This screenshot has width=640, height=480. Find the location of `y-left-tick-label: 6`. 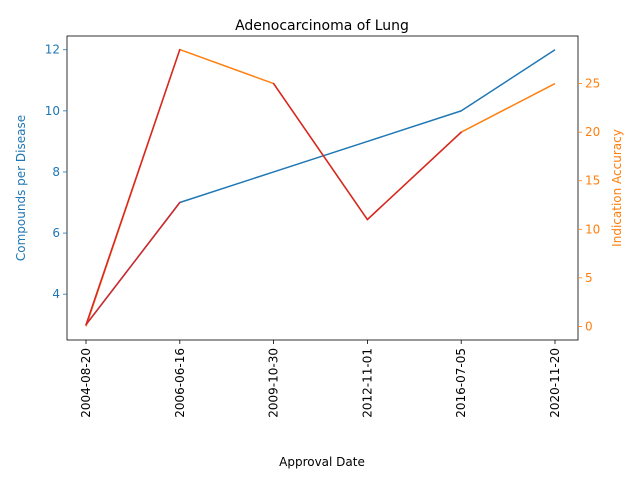

y-left-tick-label: 6 is located at coordinates (56, 233).